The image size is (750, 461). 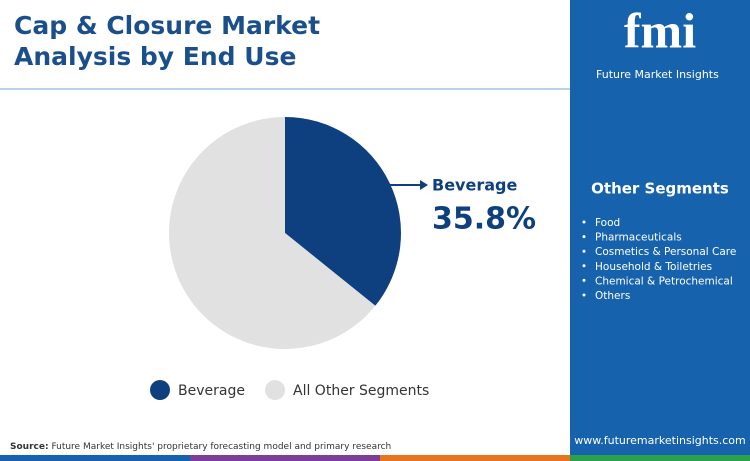 I want to click on segment-item: Household & Toiletries, so click(x=653, y=267).